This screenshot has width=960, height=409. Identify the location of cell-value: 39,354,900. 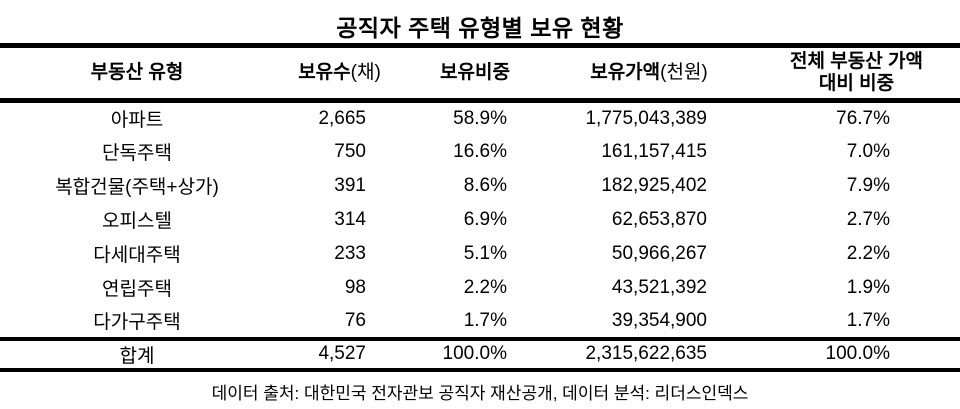
(659, 320).